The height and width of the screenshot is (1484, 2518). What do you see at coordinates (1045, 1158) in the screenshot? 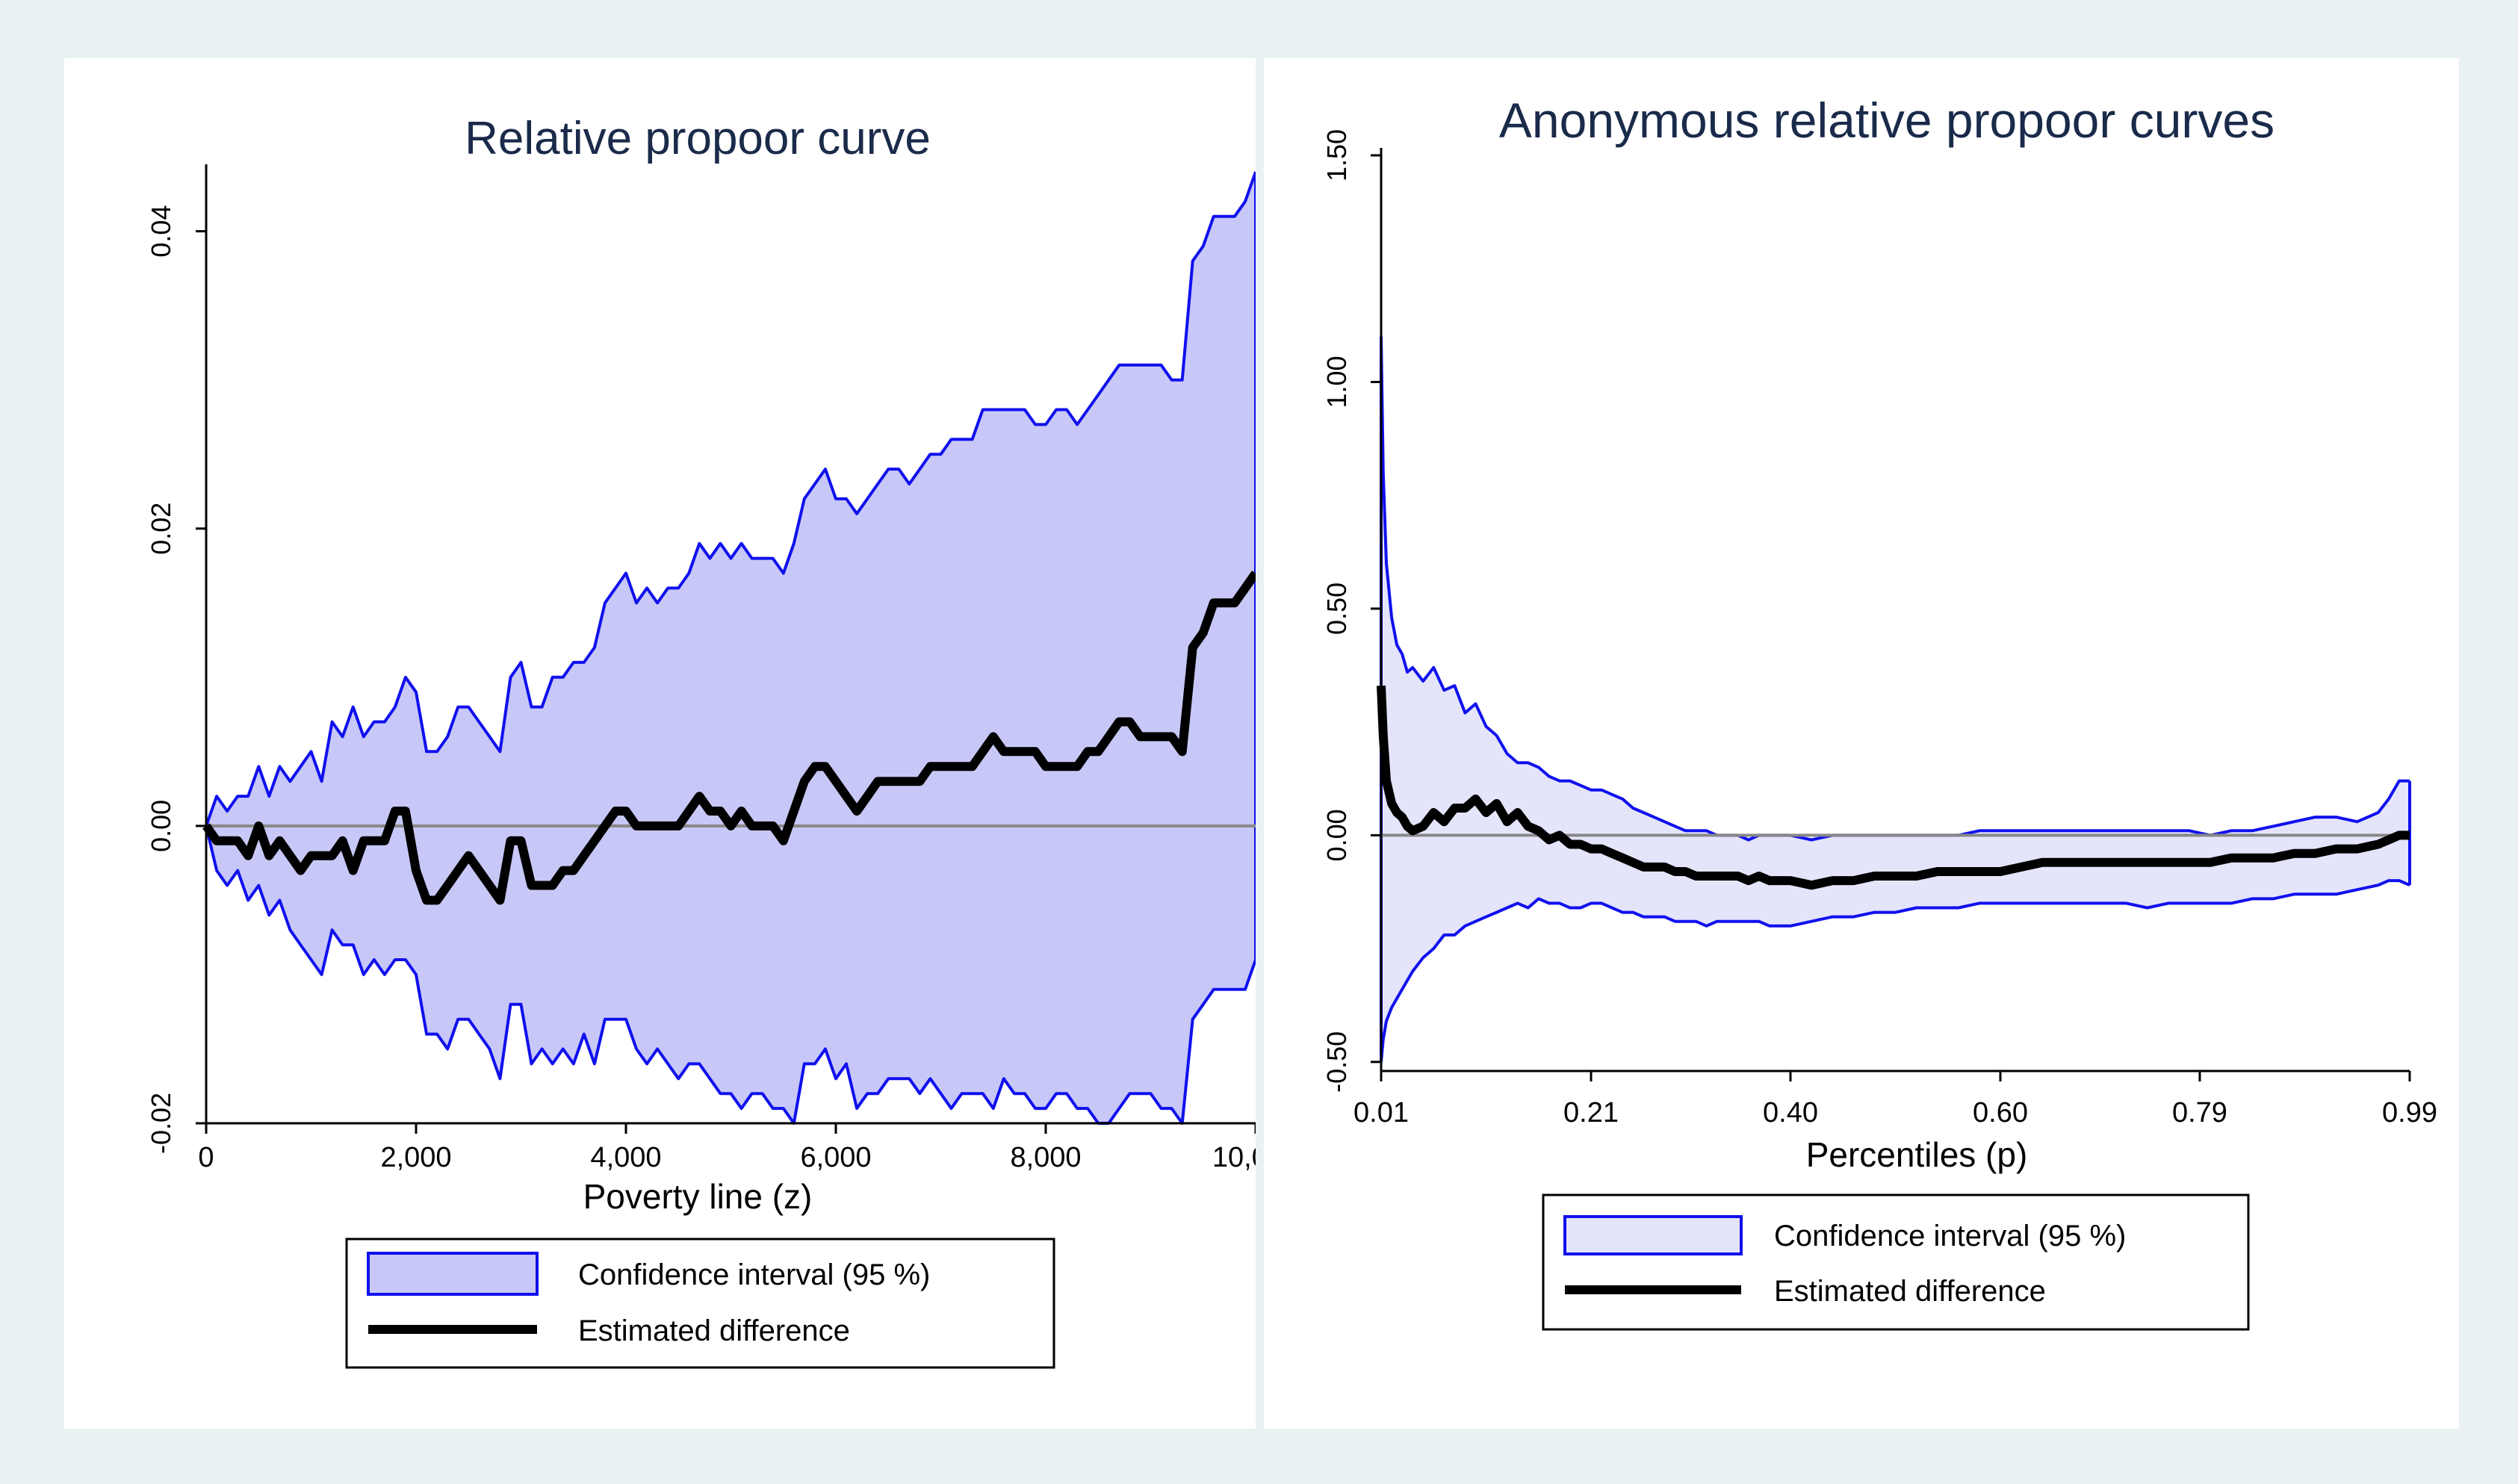
I see `x-tick-label: 8,000` at bounding box center [1045, 1158].